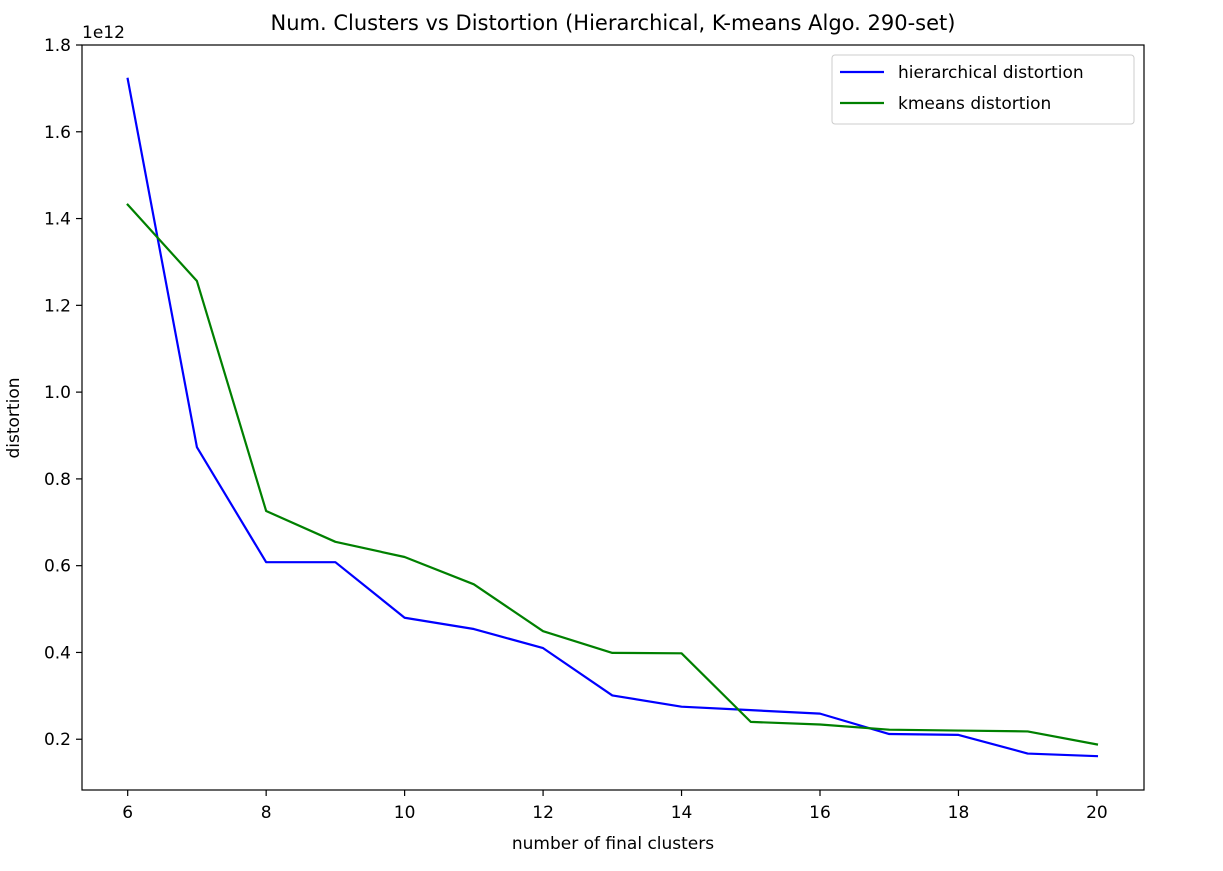 This screenshot has height=871, width=1223. Describe the element at coordinates (127, 813) in the screenshot. I see `x-tick-label: 6` at that location.